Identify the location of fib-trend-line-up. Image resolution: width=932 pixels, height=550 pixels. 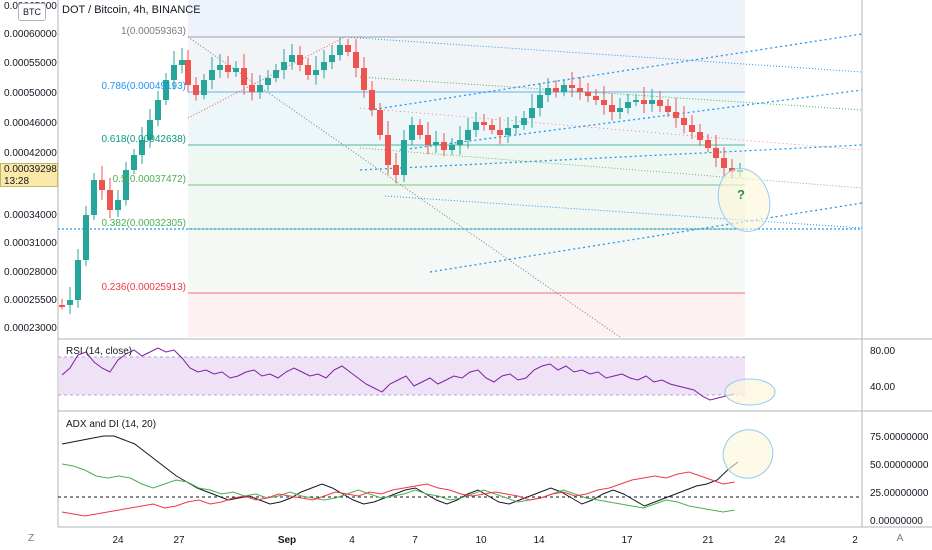
(266, 77).